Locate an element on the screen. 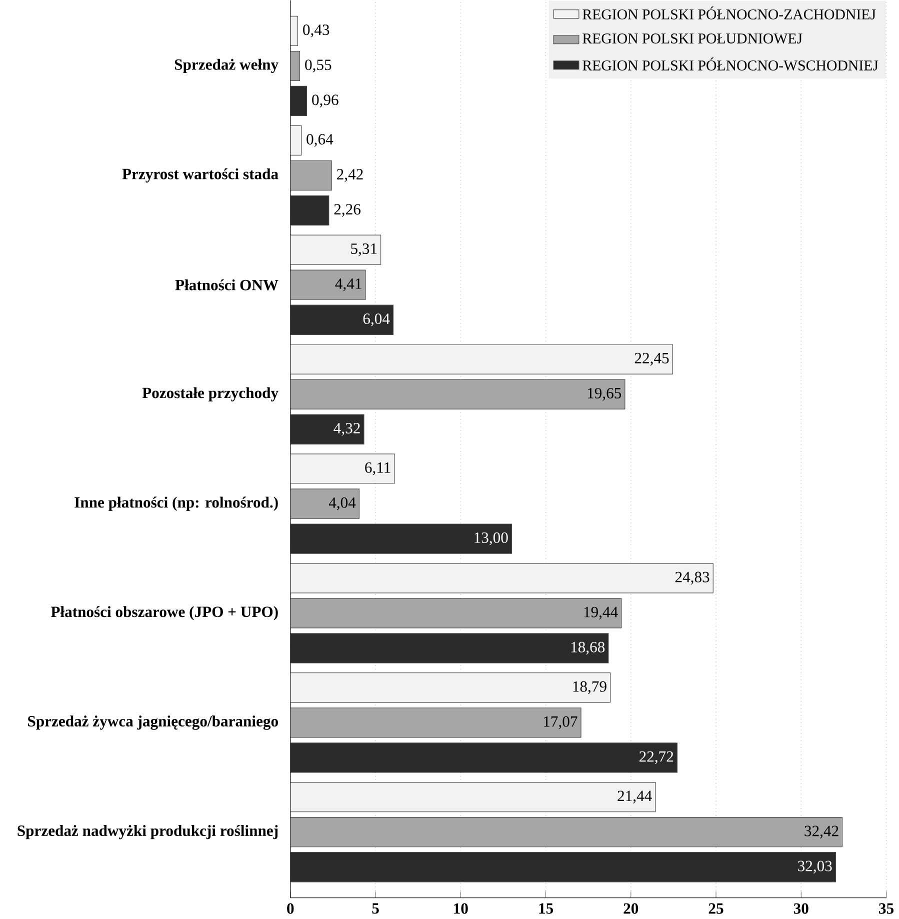 Image resolution: width=899 pixels, height=919 pixels. data-label: 4,41 is located at coordinates (348, 285).